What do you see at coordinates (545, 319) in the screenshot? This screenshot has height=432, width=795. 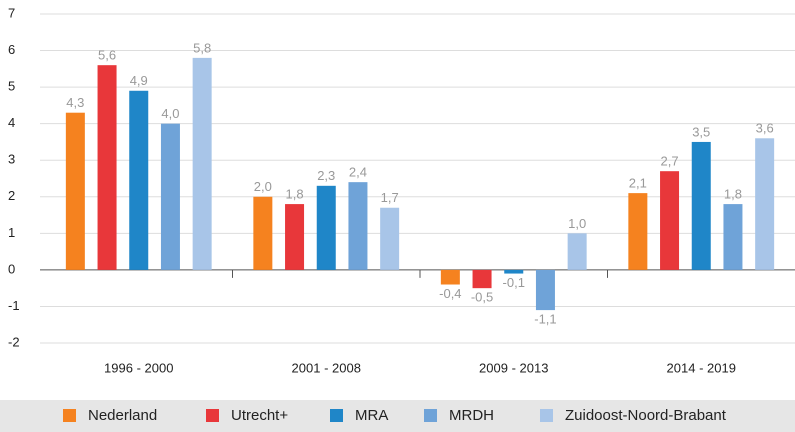 I see `value-label: -1,1` at bounding box center [545, 319].